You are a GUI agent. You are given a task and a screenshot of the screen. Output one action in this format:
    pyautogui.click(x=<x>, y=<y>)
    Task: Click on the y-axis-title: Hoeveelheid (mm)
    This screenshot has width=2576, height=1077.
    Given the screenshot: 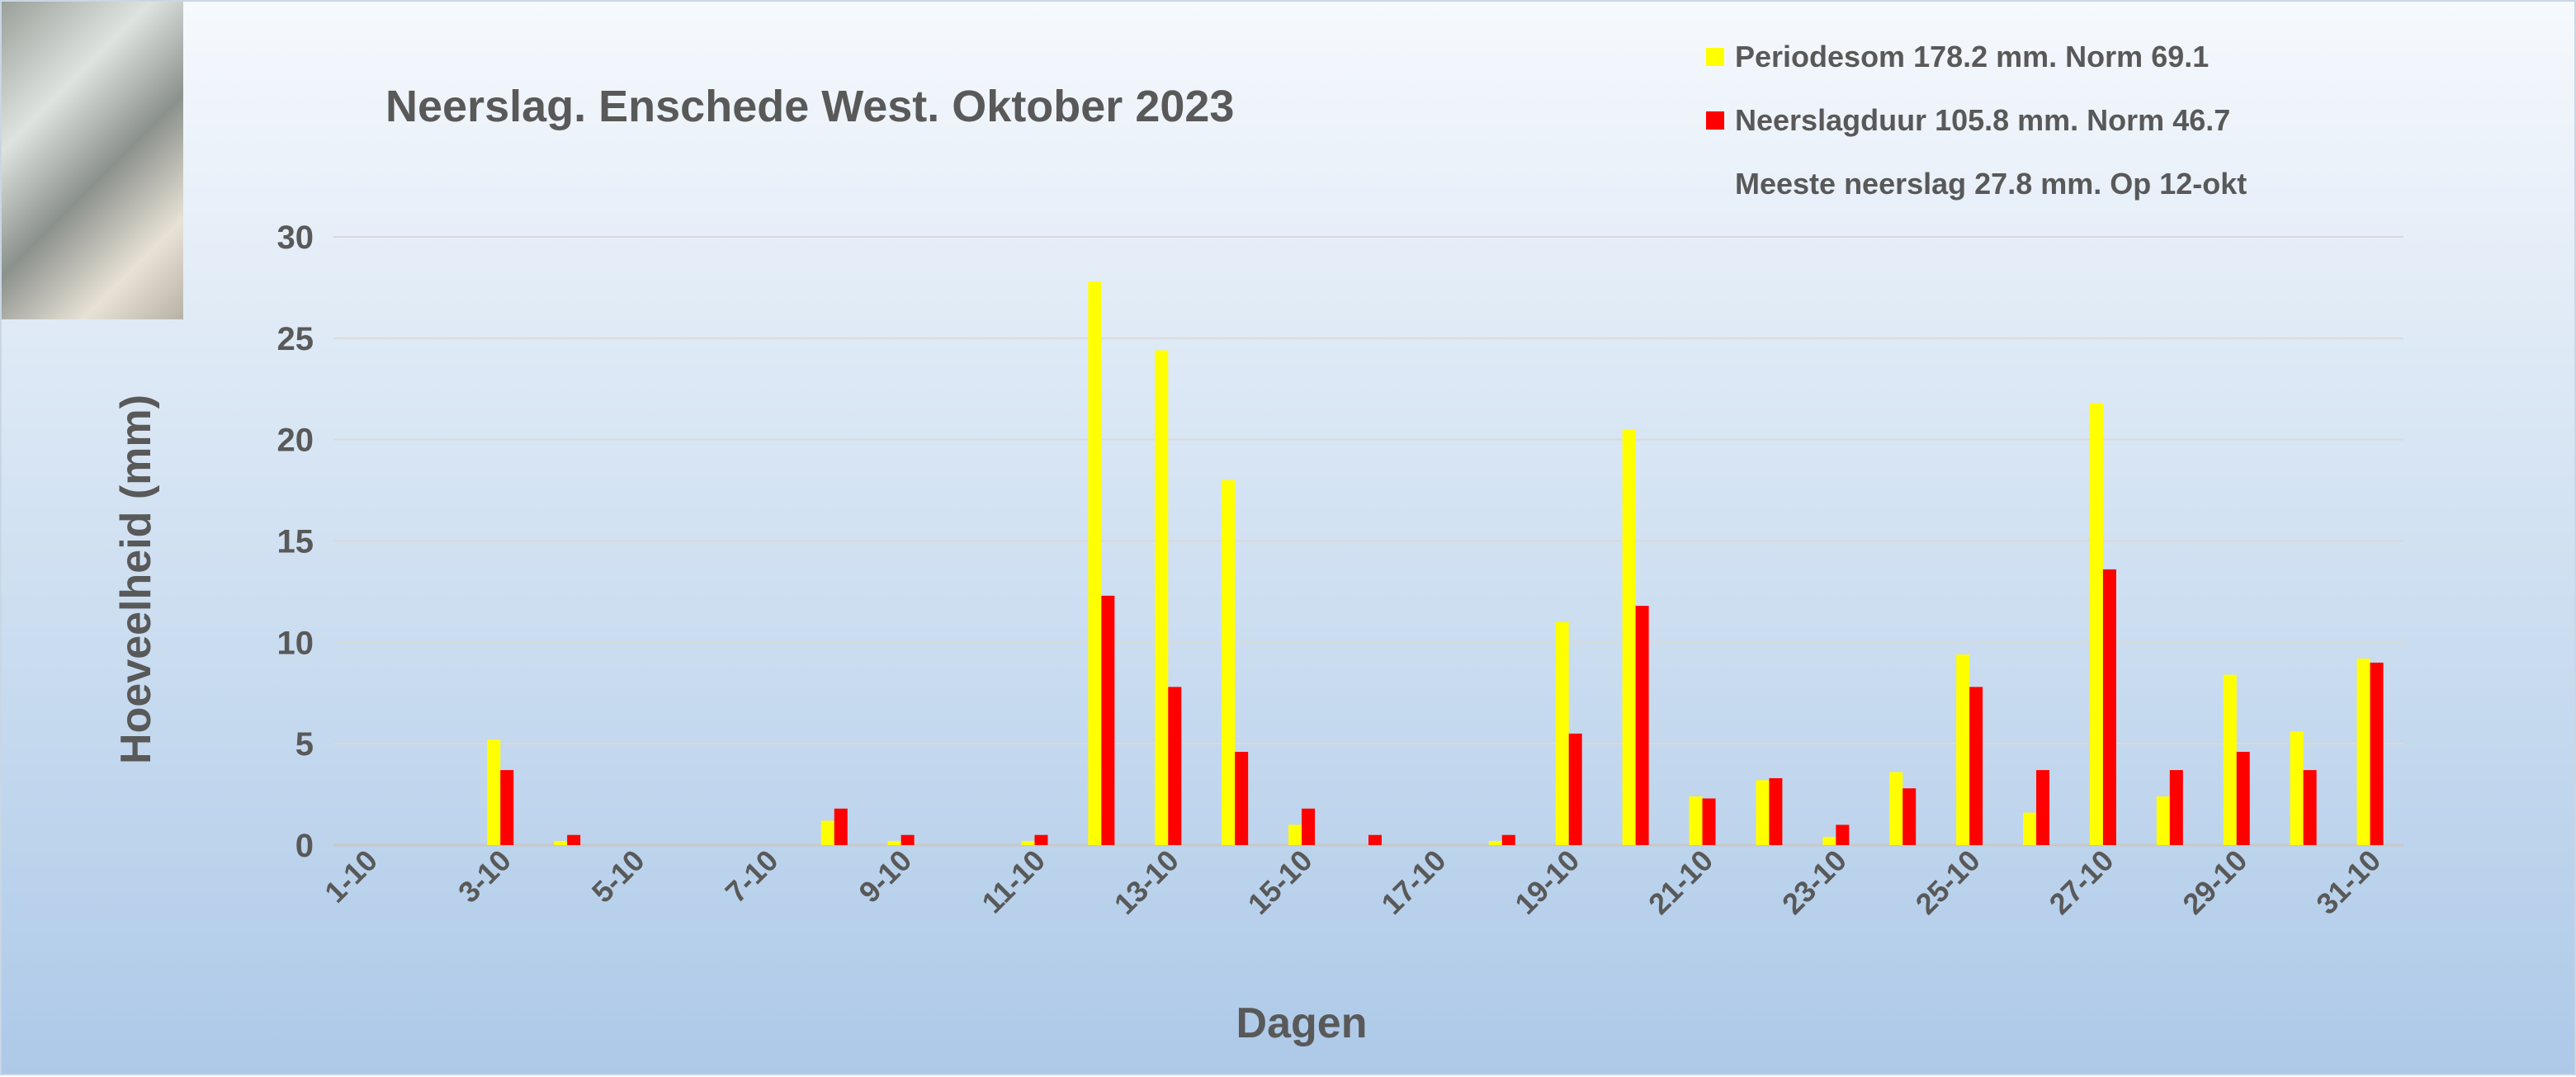 What is the action you would take?
    pyautogui.click(x=136, y=579)
    